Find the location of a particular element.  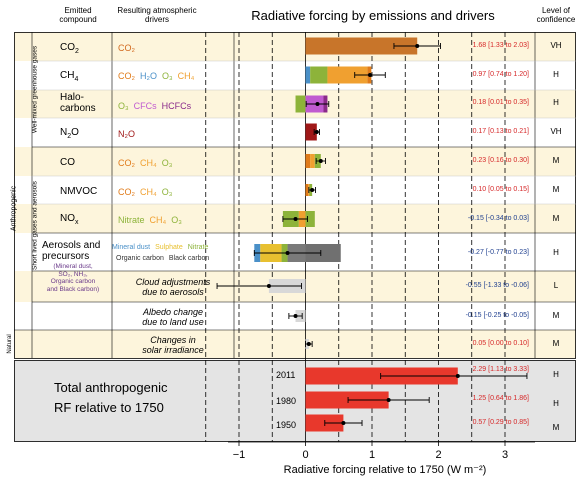

compound-halocarbons: Halo- carbons is located at coordinates (78, 103).